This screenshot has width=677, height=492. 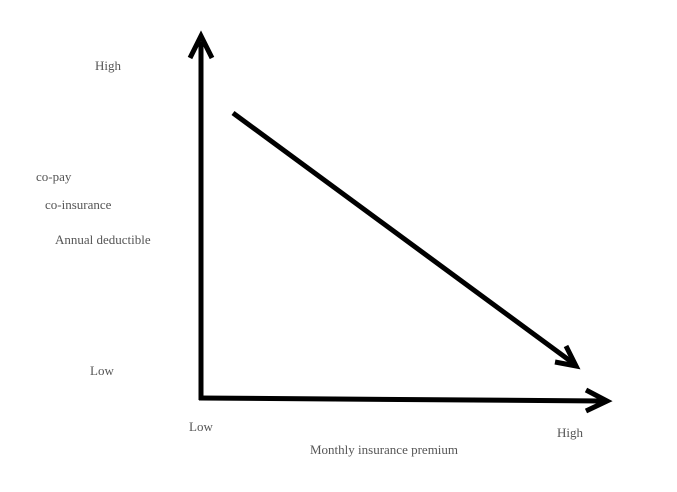 What do you see at coordinates (384, 449) in the screenshot?
I see `x-axis-title: Monthly insurance premium` at bounding box center [384, 449].